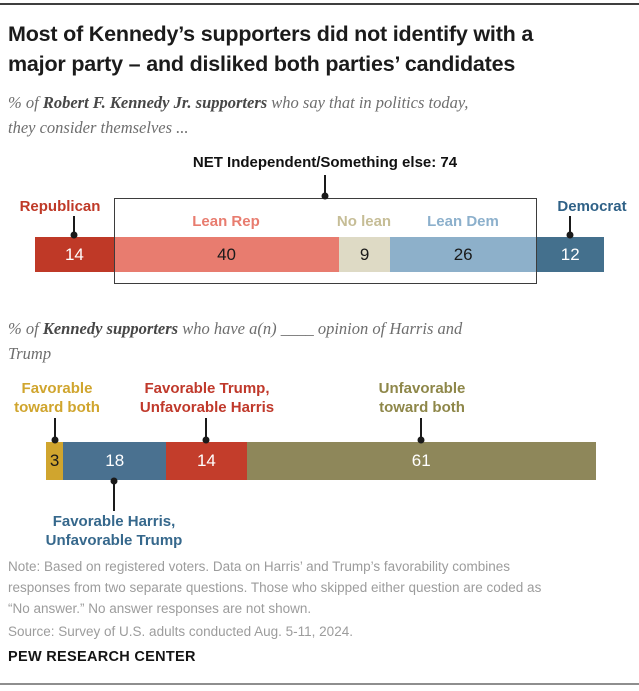 The width and height of the screenshot is (639, 691). What do you see at coordinates (206, 428) in the screenshot?
I see `favorable-trump-pointer-line` at bounding box center [206, 428].